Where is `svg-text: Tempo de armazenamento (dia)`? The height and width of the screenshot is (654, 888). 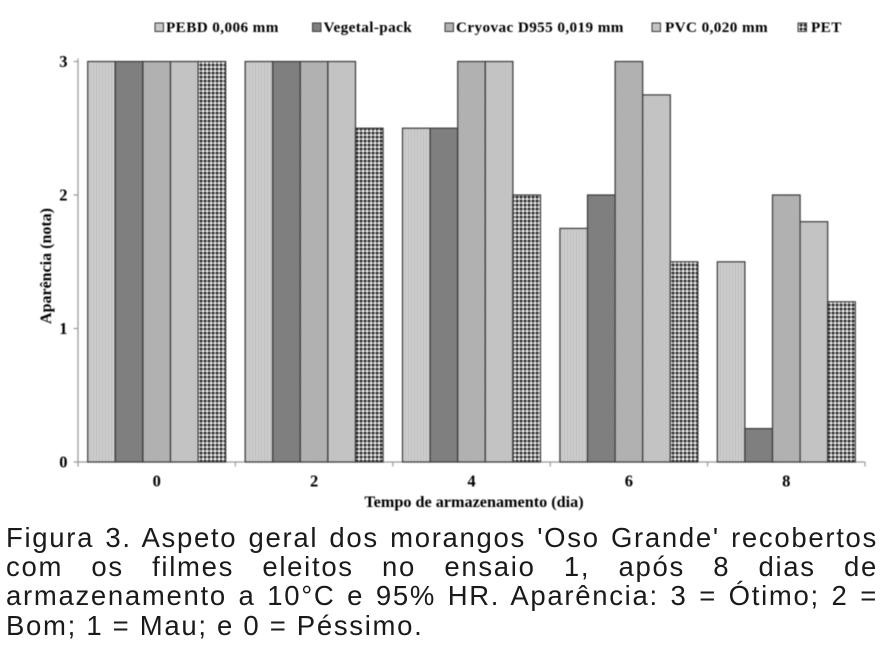
svg-text: Tempo de armazenamento (dia) is located at coordinates (473, 502).